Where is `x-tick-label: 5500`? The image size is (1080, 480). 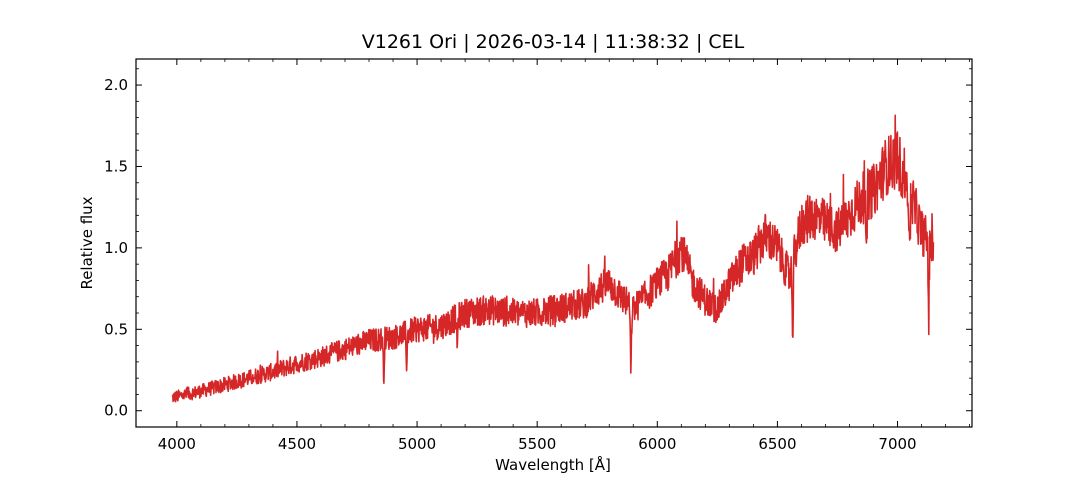
x-tick-label: 5500 is located at coordinates (537, 444).